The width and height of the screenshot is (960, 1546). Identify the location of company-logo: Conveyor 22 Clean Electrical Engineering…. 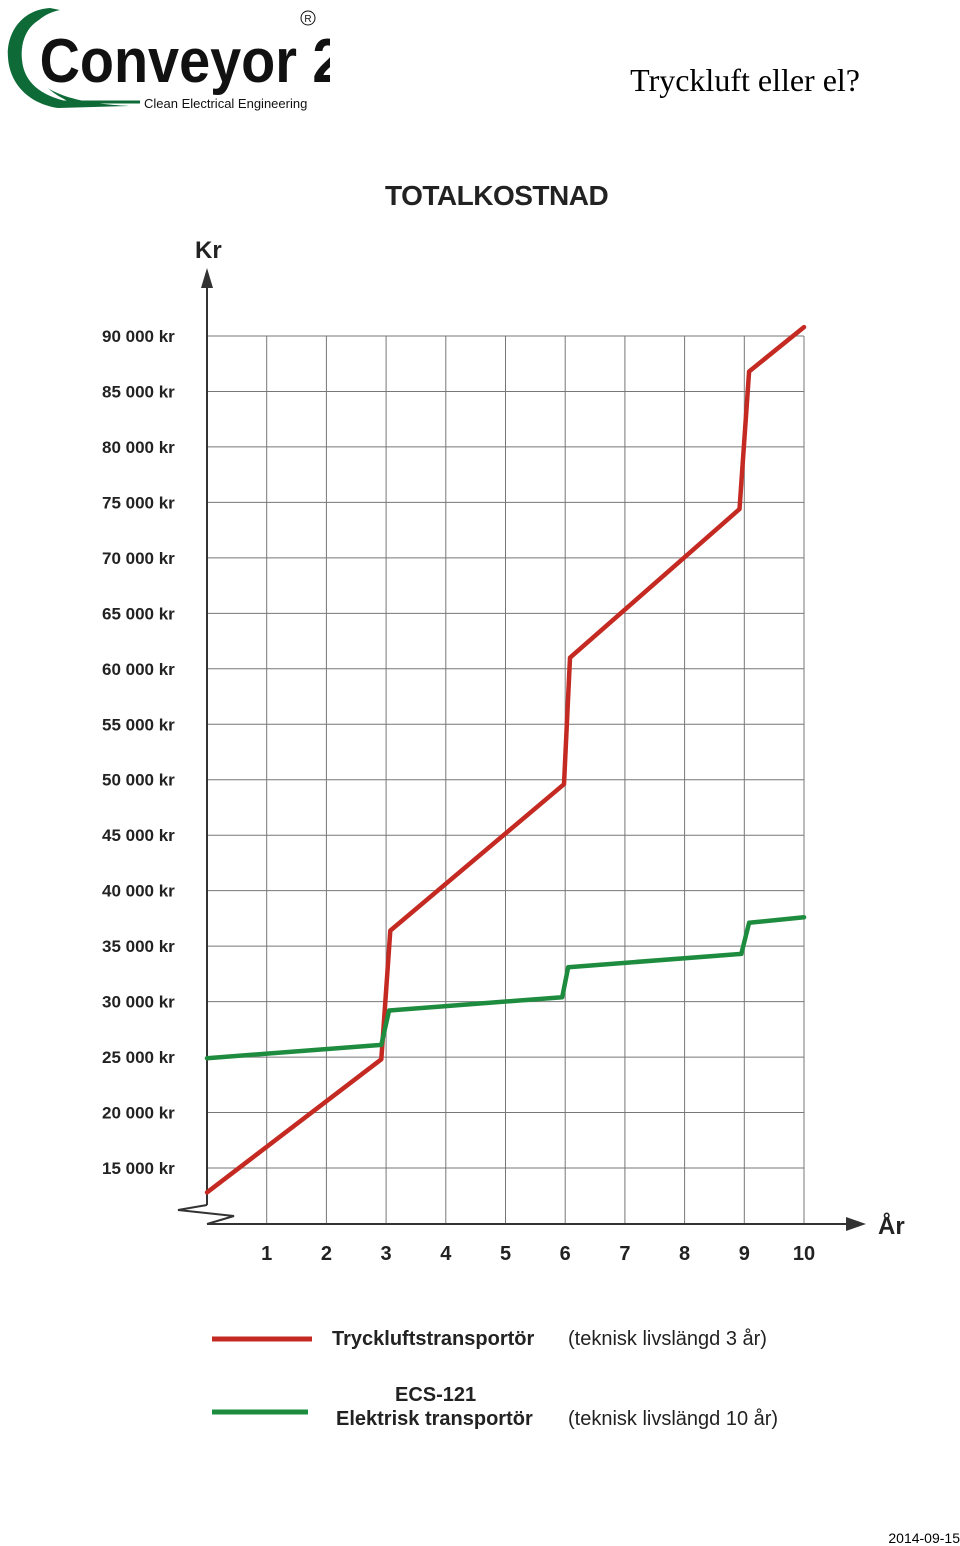
(168, 59).